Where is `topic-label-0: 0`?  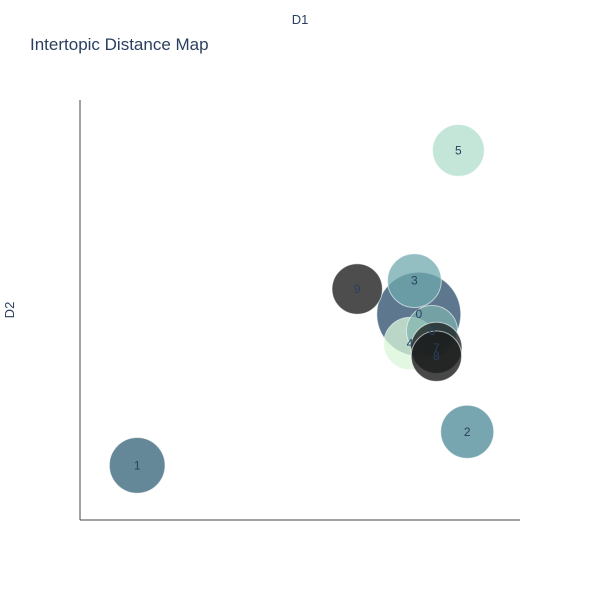 topic-label-0: 0 is located at coordinates (418, 314).